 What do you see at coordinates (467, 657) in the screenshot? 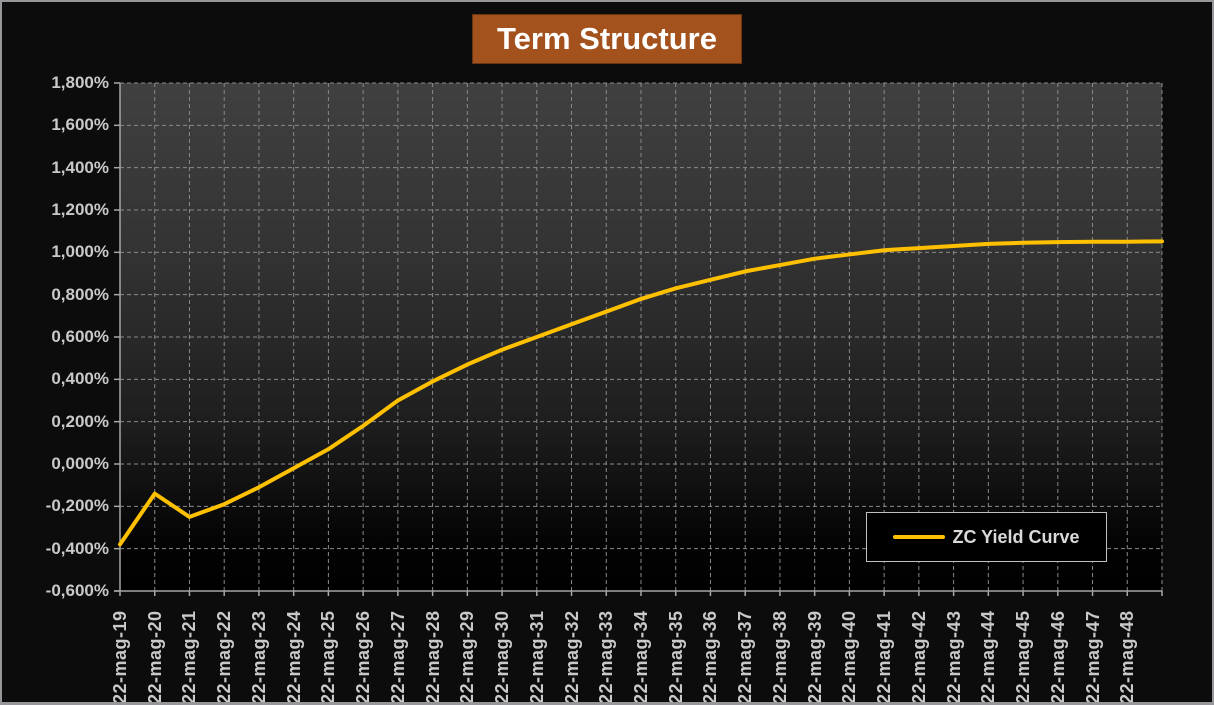
I see `x-axis-label: 22-mag-29` at bounding box center [467, 657].